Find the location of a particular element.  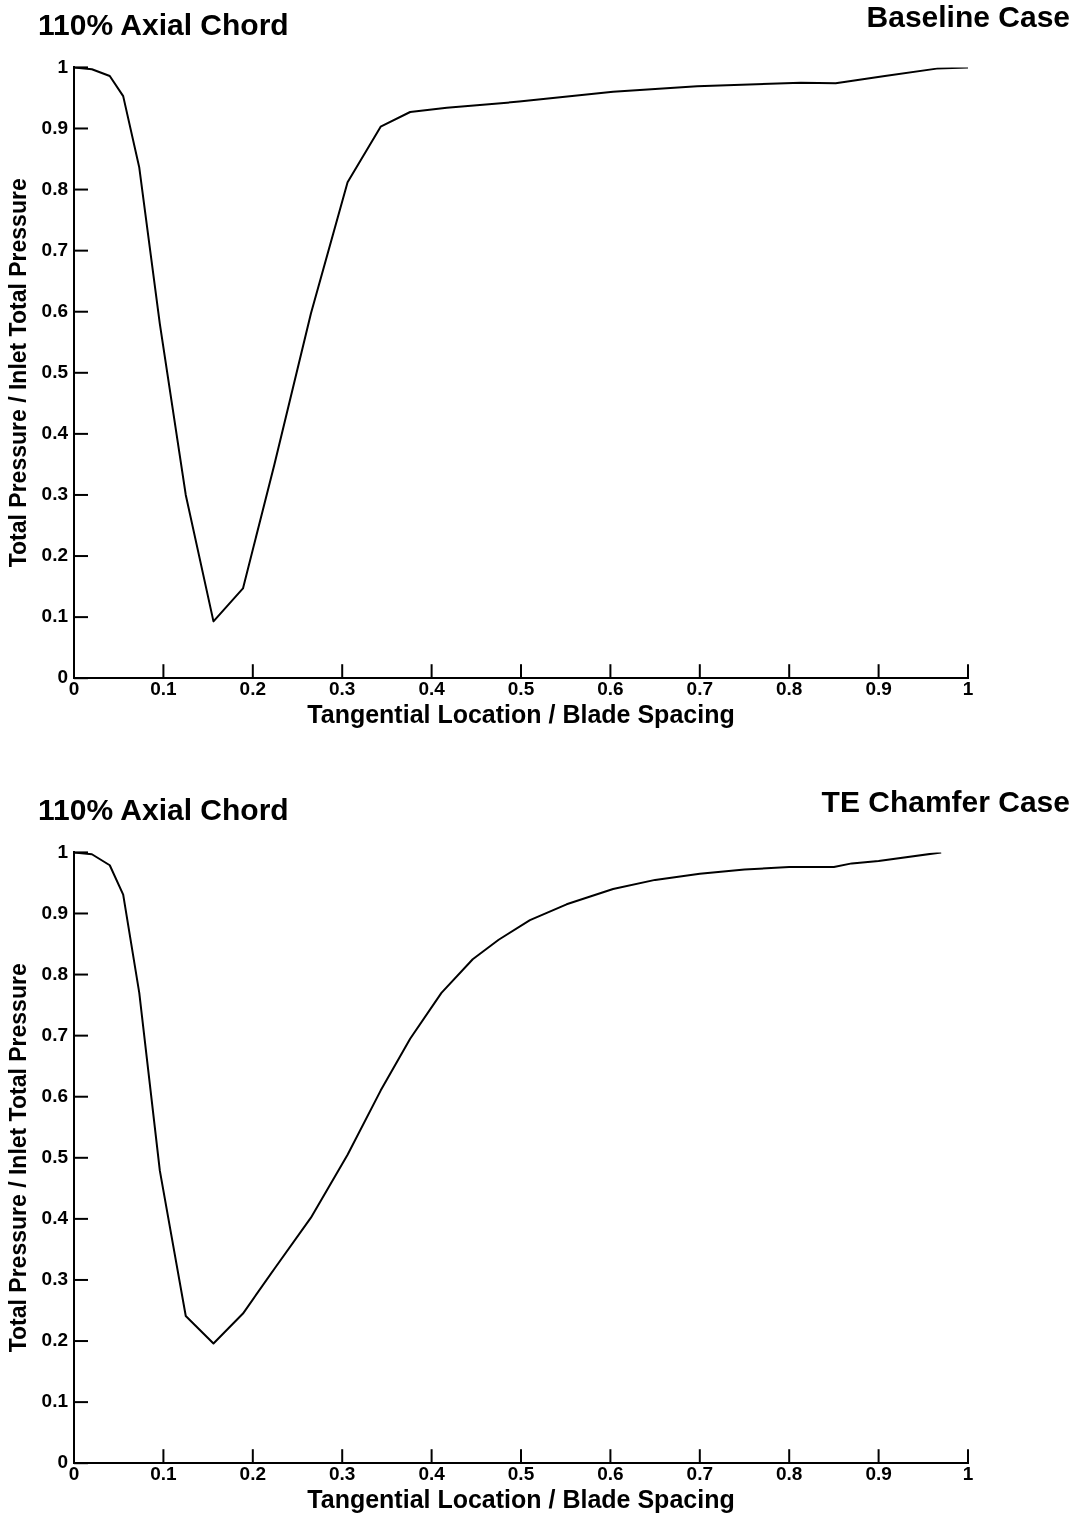

chart-subtitle: Baseline Case is located at coordinates (968, 17).